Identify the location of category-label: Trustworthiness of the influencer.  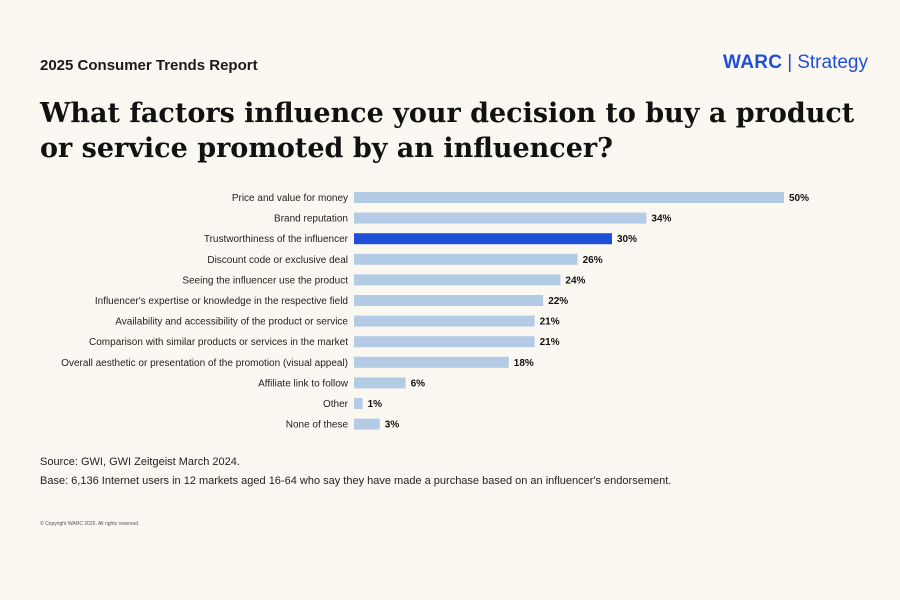
(276, 239).